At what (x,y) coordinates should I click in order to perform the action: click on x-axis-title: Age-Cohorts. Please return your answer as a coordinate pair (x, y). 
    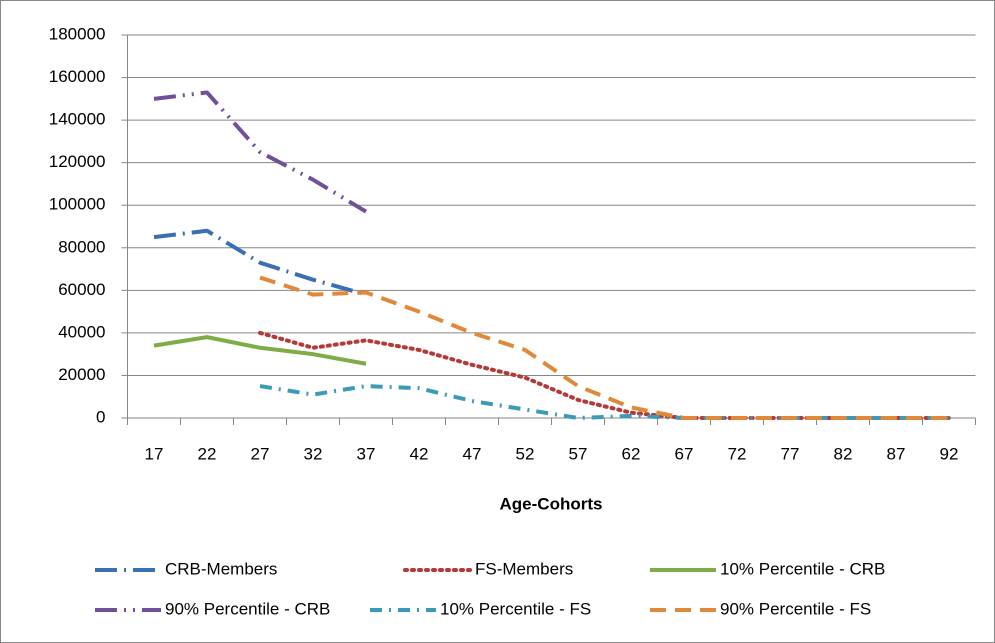
    Looking at the image, I should click on (551, 503).